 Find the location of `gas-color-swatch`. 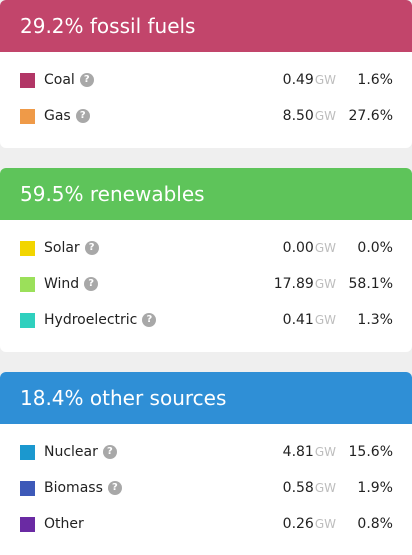

gas-color-swatch is located at coordinates (27, 116).